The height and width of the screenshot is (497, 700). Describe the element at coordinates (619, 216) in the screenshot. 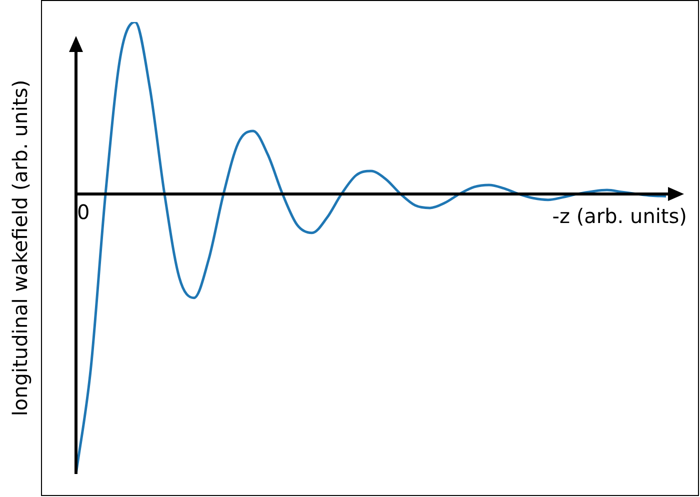

I see `x-axis-title: -z (arb. units)` at that location.